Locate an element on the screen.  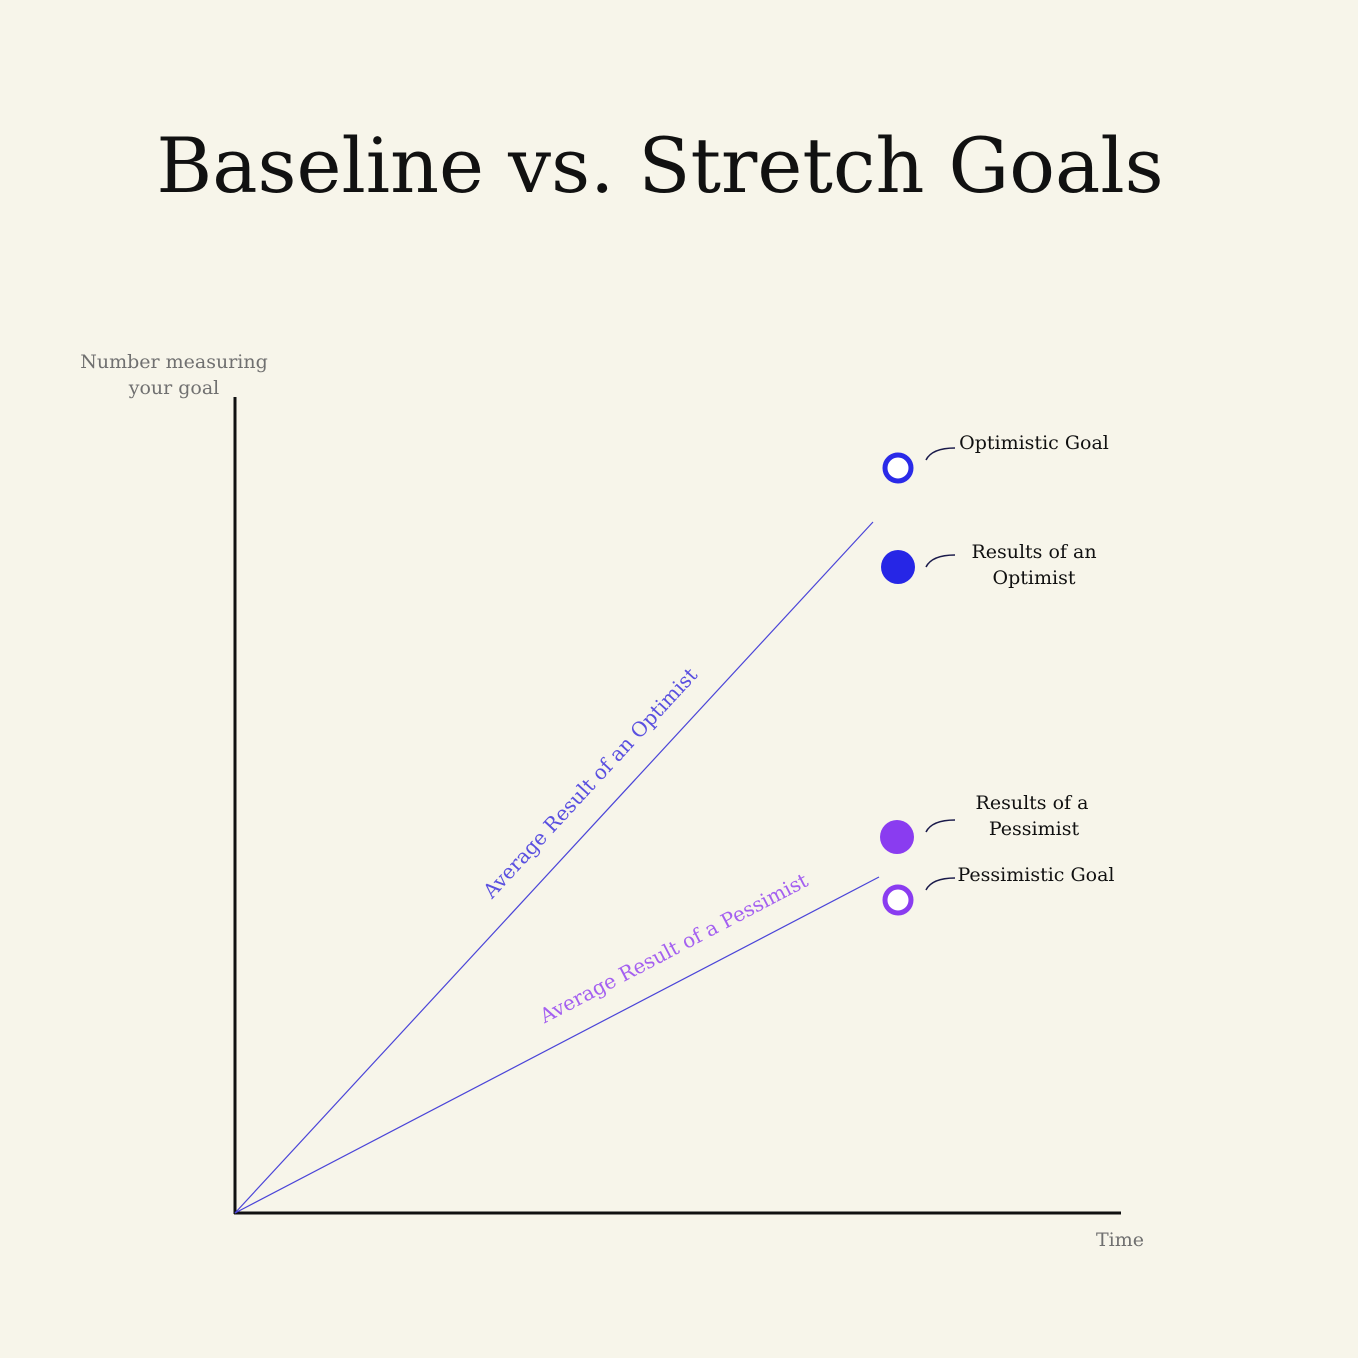
title: Baseline vs. Stretch Goals is located at coordinates (659, 165).